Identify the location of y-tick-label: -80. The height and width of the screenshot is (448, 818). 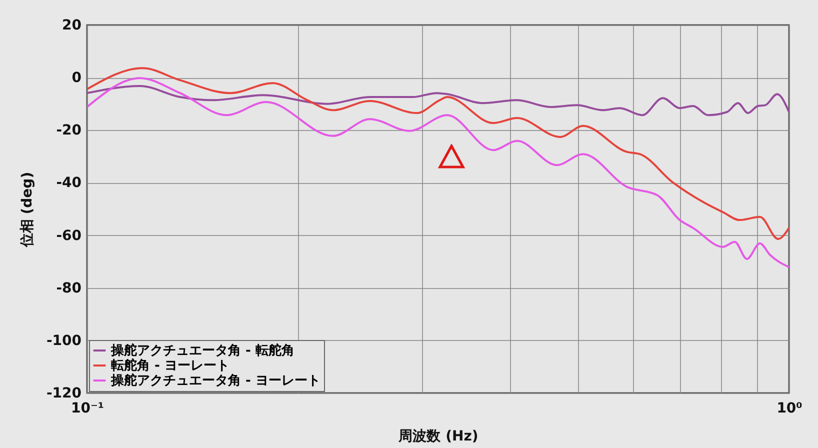
(69, 288).